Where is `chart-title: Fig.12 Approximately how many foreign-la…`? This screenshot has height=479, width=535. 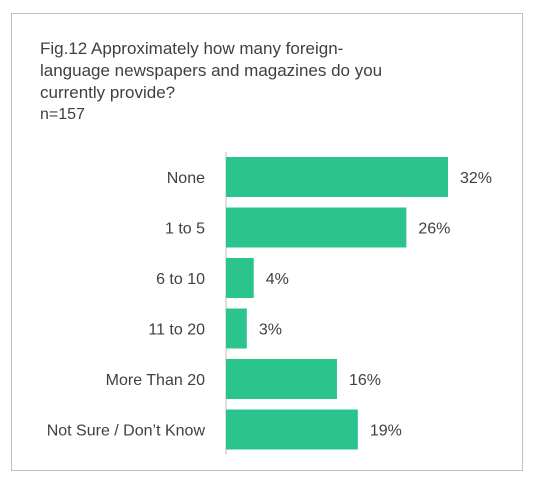
chart-title: Fig.12 Approximately how many foreign-la… is located at coordinates (211, 70).